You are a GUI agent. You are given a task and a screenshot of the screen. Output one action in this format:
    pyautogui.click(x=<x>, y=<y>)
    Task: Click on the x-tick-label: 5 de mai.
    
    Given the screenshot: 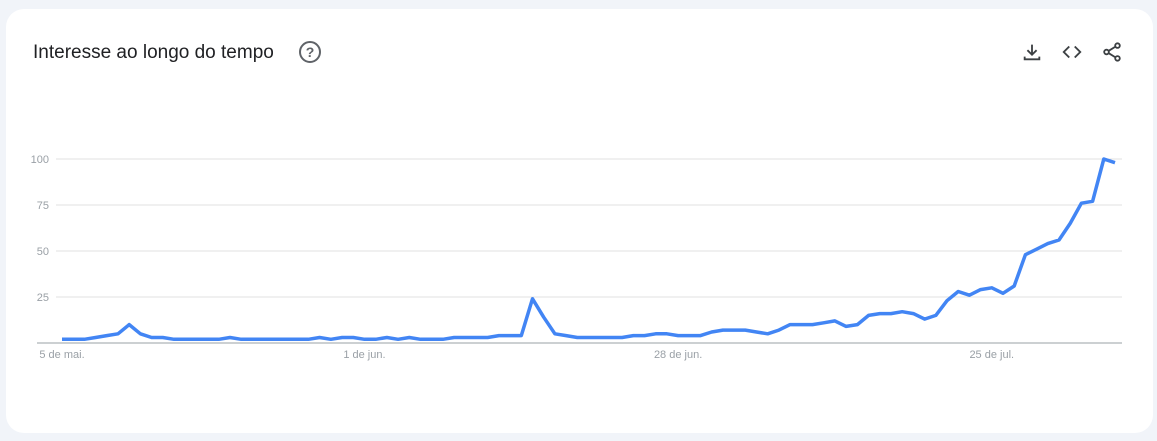 What is the action you would take?
    pyautogui.click(x=61, y=355)
    